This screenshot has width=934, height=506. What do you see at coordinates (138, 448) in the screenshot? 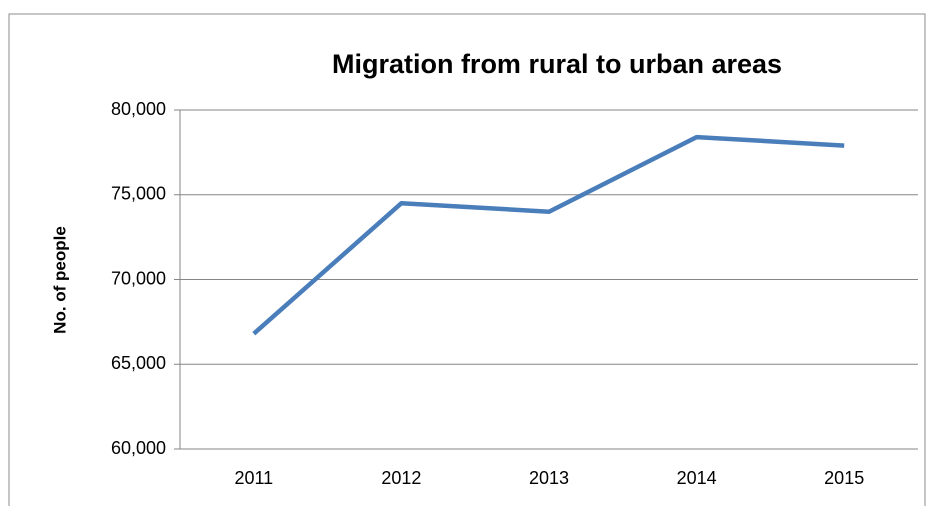
I see `y-tick-label: 60,000` at bounding box center [138, 448].